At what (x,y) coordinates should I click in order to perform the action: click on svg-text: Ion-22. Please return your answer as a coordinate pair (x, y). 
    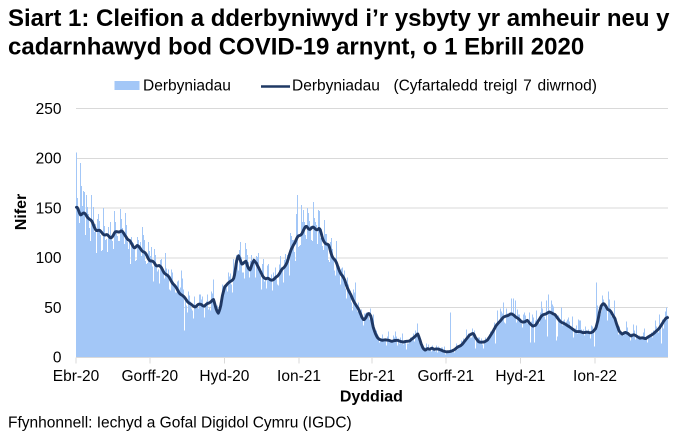
    Looking at the image, I should click on (595, 376).